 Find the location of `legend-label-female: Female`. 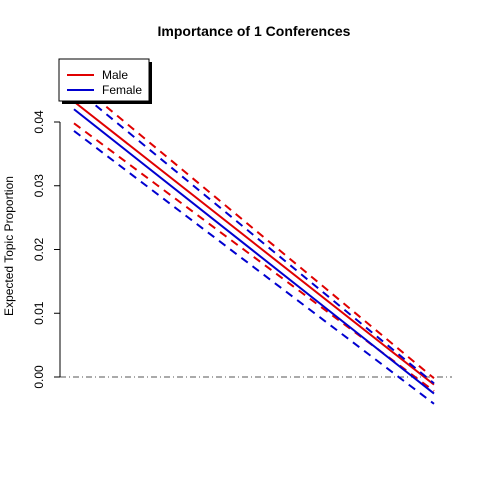

legend-label-female: Female is located at coordinates (122, 90).